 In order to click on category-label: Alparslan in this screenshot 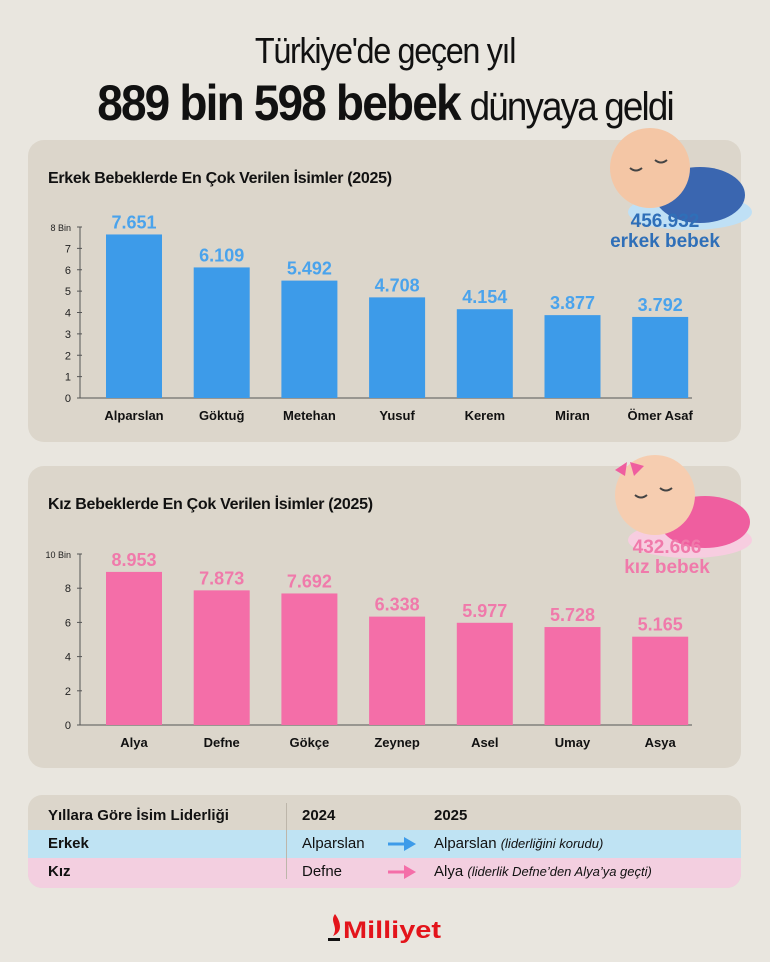, I will do `click(133, 415)`.